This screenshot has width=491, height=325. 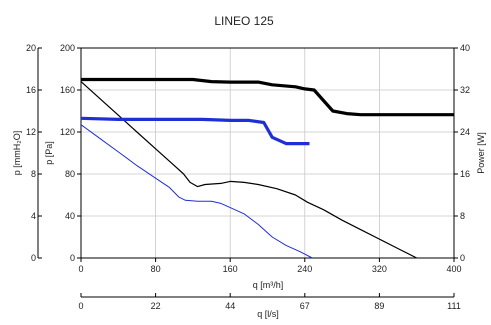 I want to click on y-right-tick-label: 40, so click(x=465, y=48).